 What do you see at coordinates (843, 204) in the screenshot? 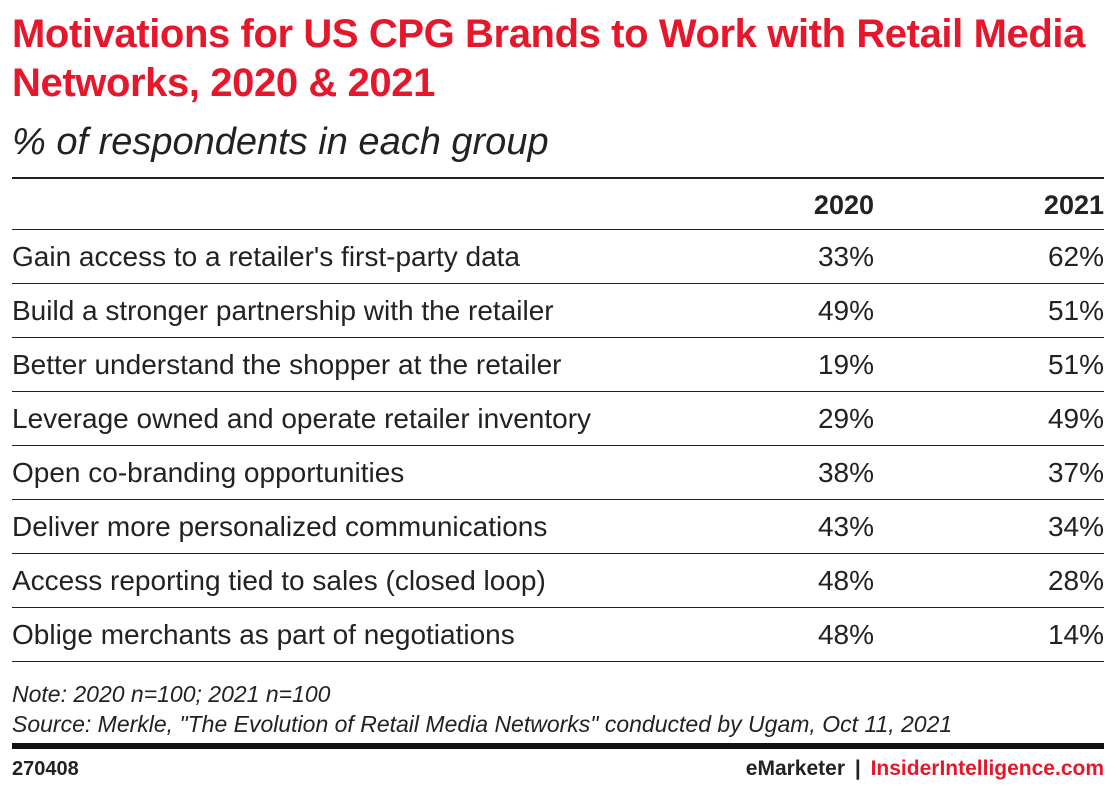
I see `column-header-2020: 2020` at bounding box center [843, 204].